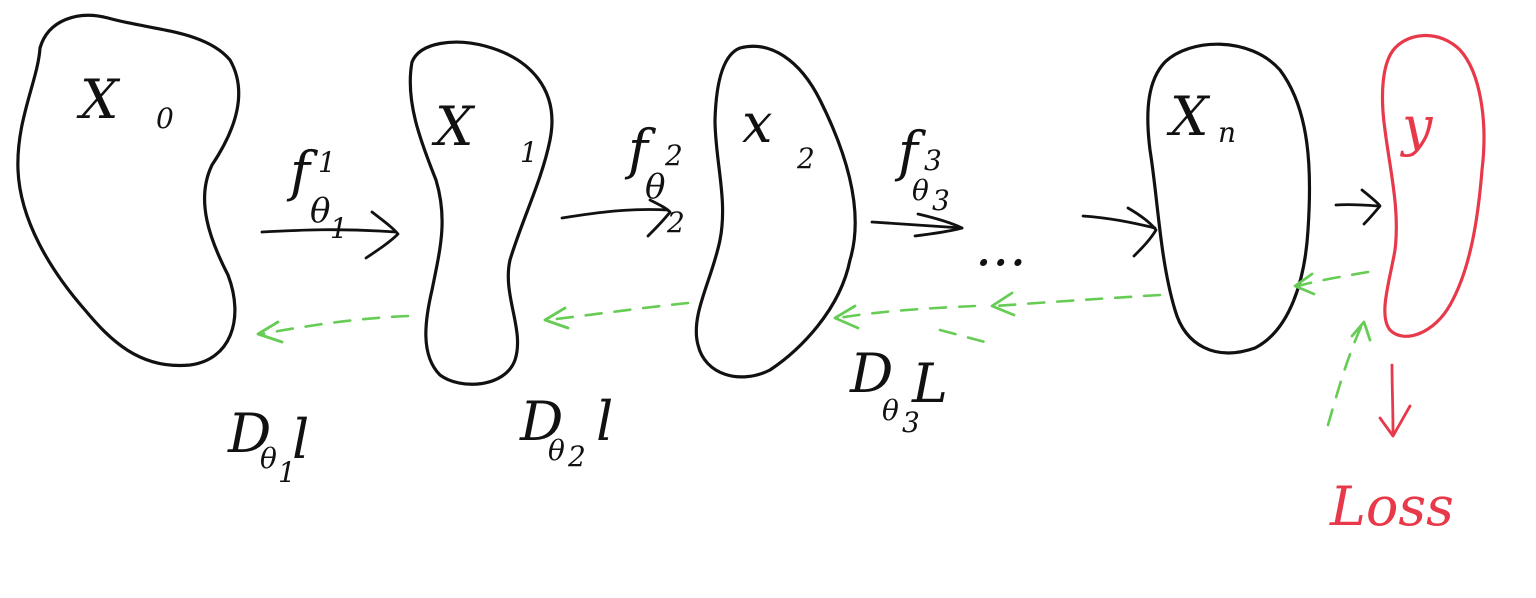  I want to click on grad-label-2: D, so click(541, 421).